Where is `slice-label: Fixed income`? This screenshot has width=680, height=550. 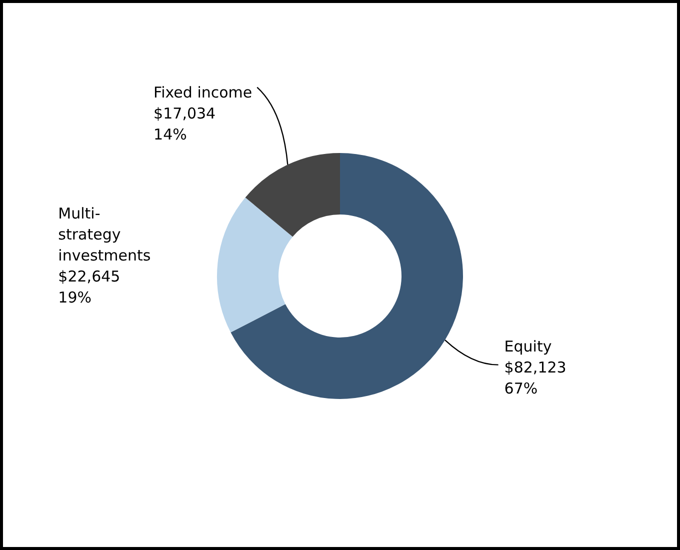
slice-label: Fixed income is located at coordinates (203, 92).